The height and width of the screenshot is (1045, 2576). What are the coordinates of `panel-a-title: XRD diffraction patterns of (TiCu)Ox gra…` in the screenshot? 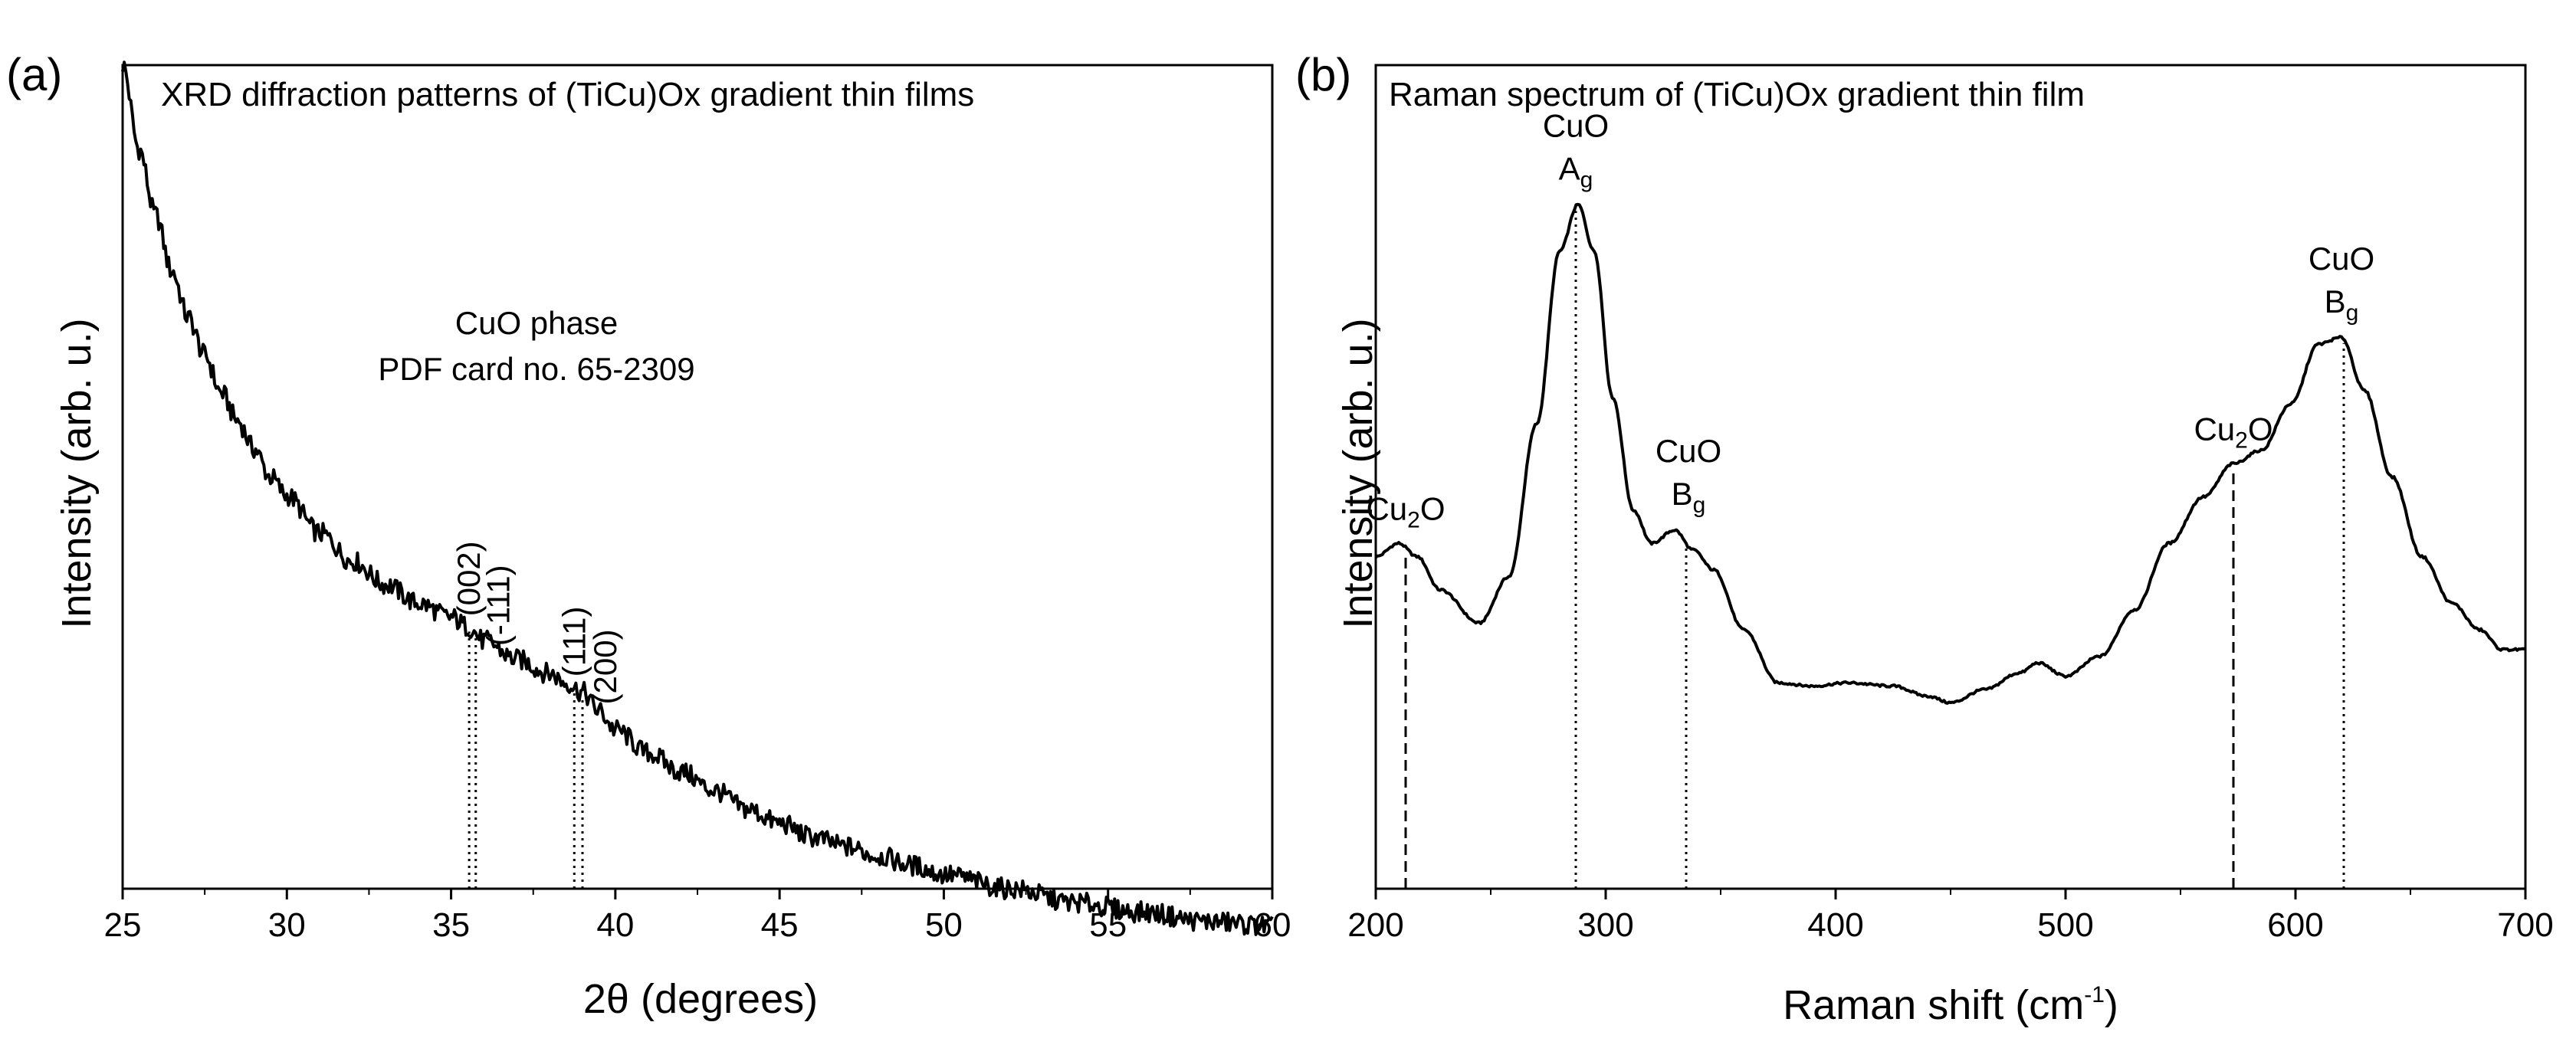 It's located at (567, 94).